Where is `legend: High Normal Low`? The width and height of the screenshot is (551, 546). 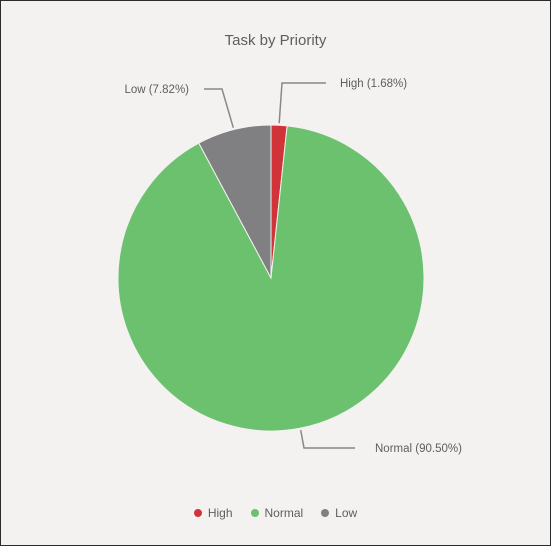 legend: High Normal Low is located at coordinates (275, 513).